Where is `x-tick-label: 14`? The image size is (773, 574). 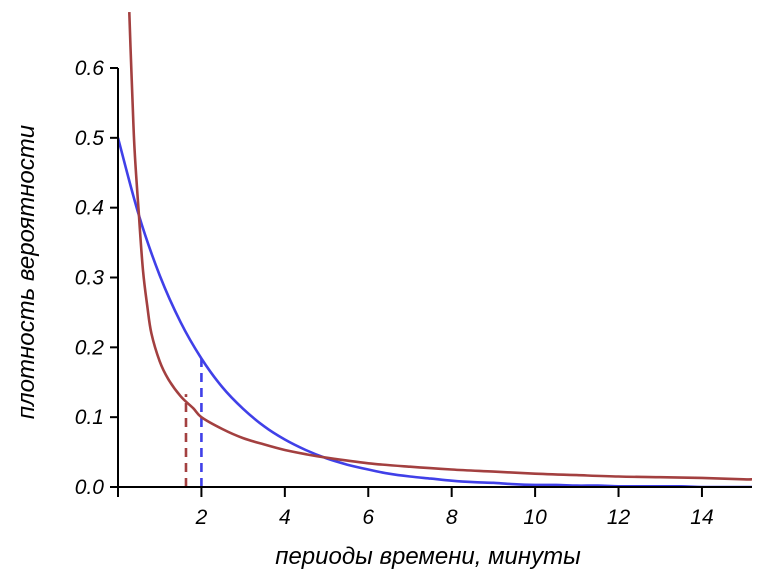 x-tick-label: 14 is located at coordinates (701, 517).